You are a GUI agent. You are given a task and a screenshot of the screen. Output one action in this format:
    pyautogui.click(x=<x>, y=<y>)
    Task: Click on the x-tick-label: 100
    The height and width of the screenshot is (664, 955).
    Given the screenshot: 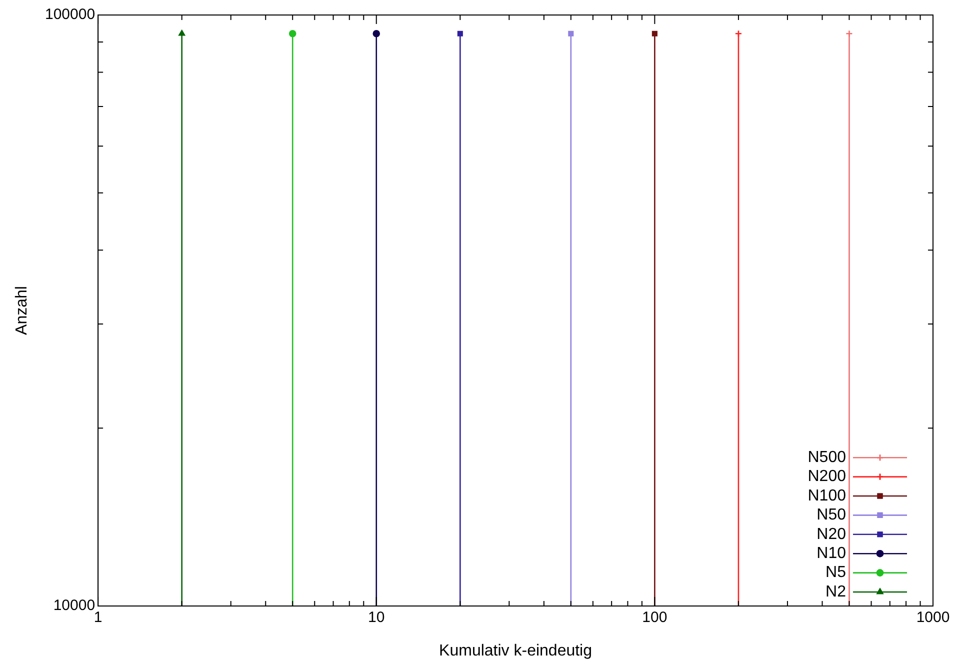 What is the action you would take?
    pyautogui.click(x=655, y=617)
    